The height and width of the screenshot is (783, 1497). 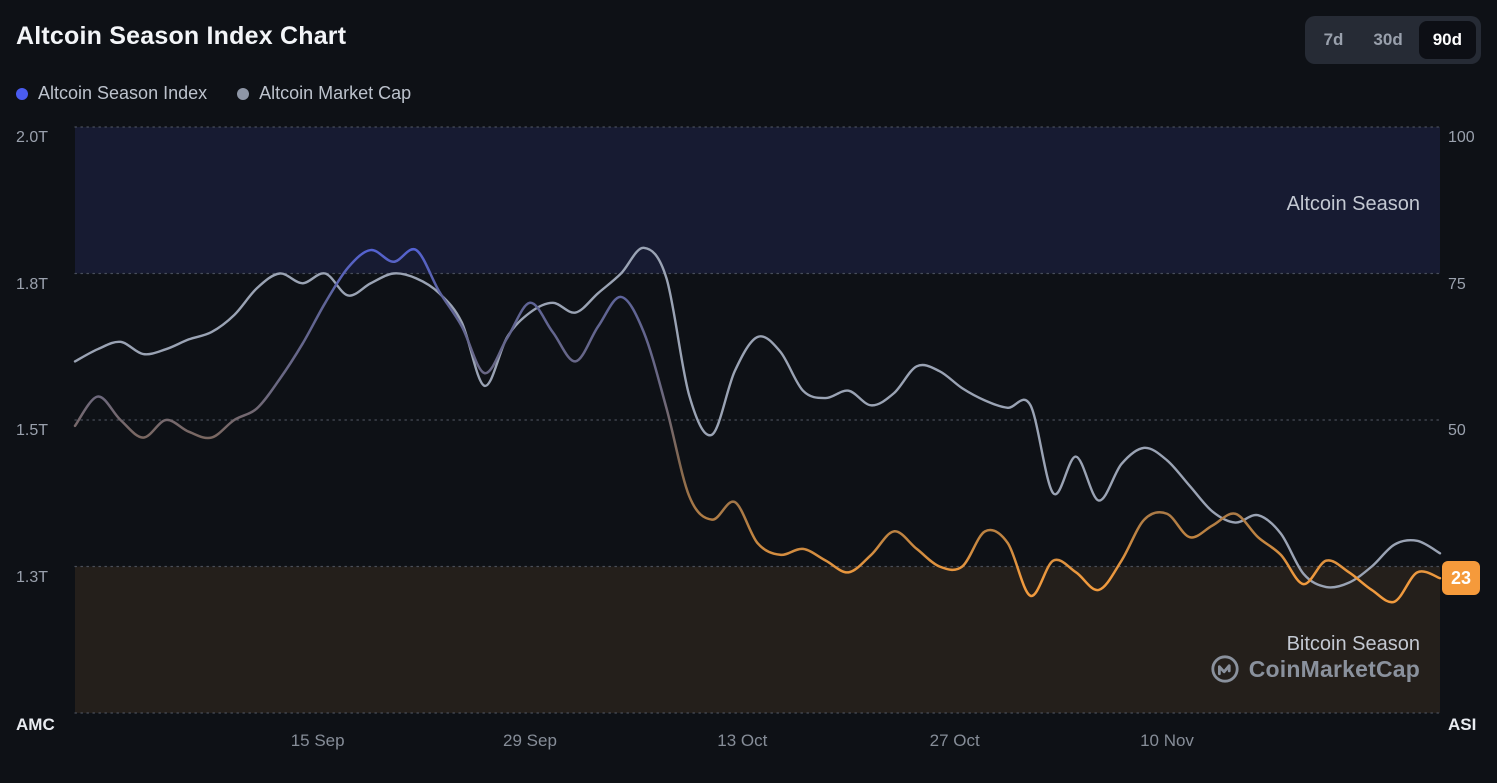 What do you see at coordinates (530, 740) in the screenshot?
I see `x-axis-tick: 29 Sep` at bounding box center [530, 740].